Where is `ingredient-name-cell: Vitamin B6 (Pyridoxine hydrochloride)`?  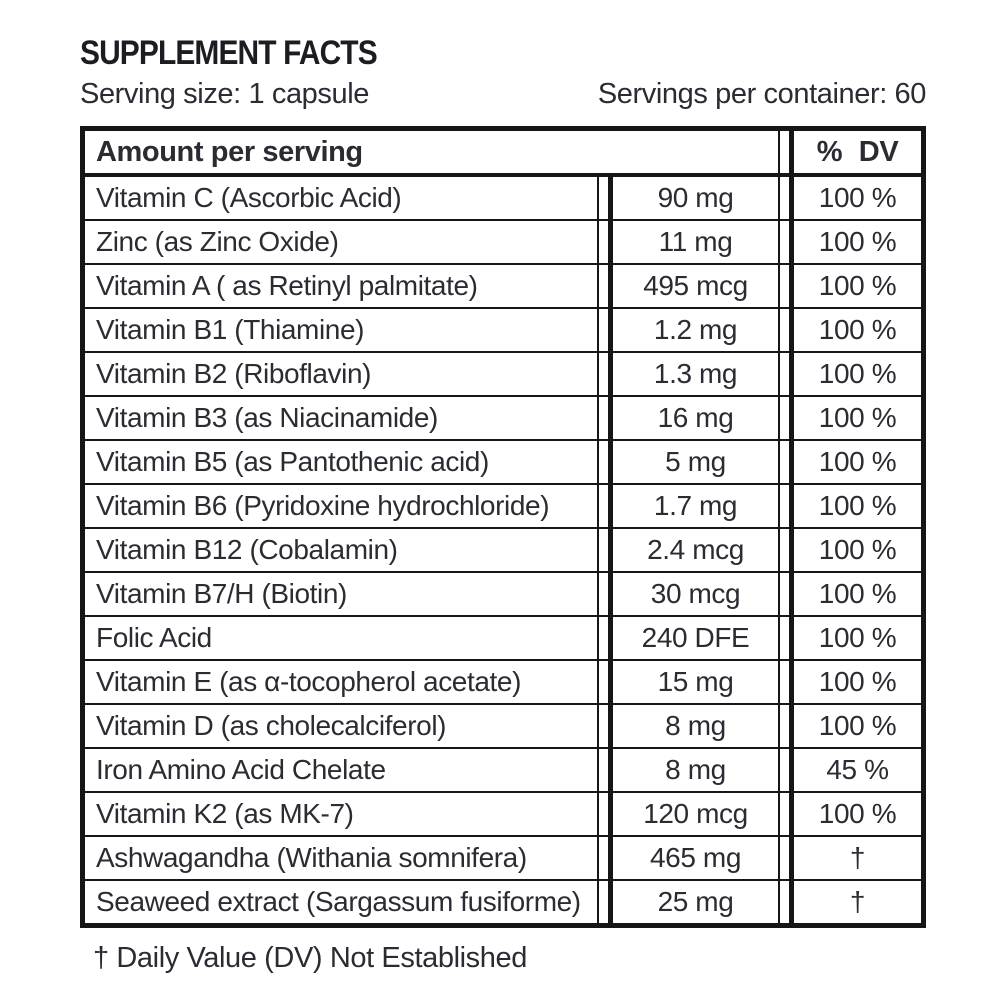 ingredient-name-cell: Vitamin B6 (Pyridoxine hydrochloride) is located at coordinates (342, 506).